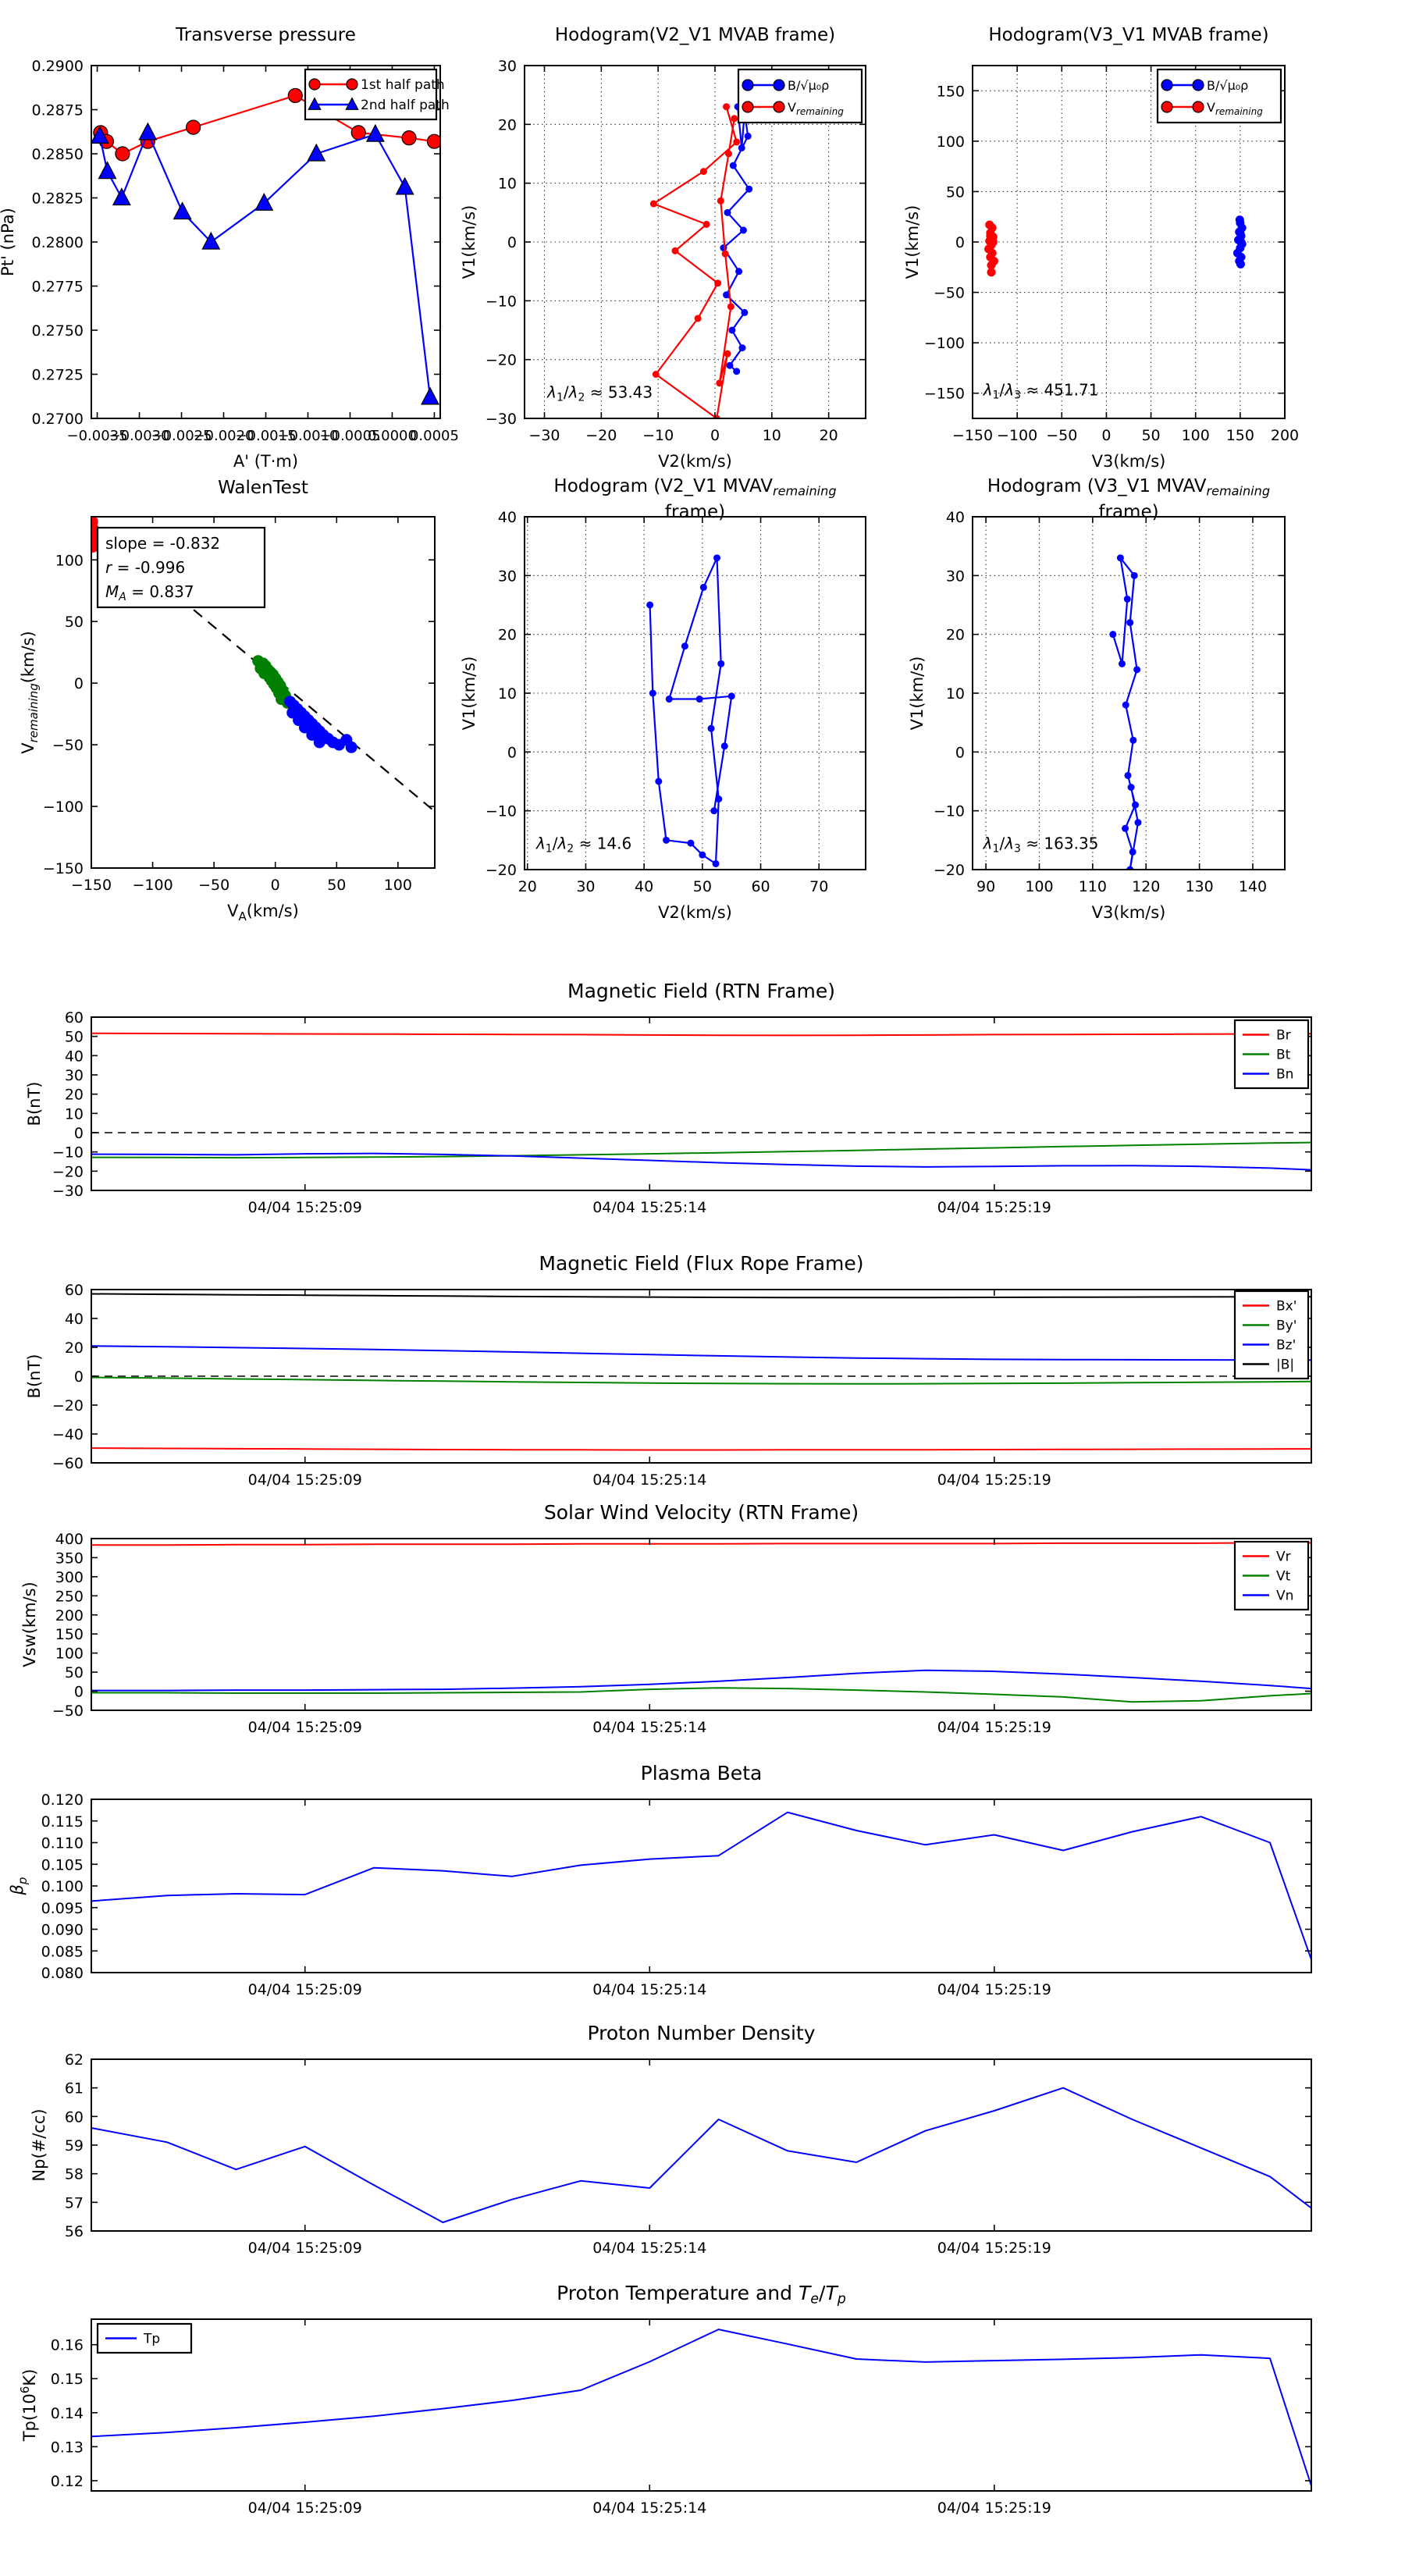 The height and width of the screenshot is (2576, 1405). What do you see at coordinates (1284, 1055) in the screenshot?
I see `svg-text: Bt` at bounding box center [1284, 1055].